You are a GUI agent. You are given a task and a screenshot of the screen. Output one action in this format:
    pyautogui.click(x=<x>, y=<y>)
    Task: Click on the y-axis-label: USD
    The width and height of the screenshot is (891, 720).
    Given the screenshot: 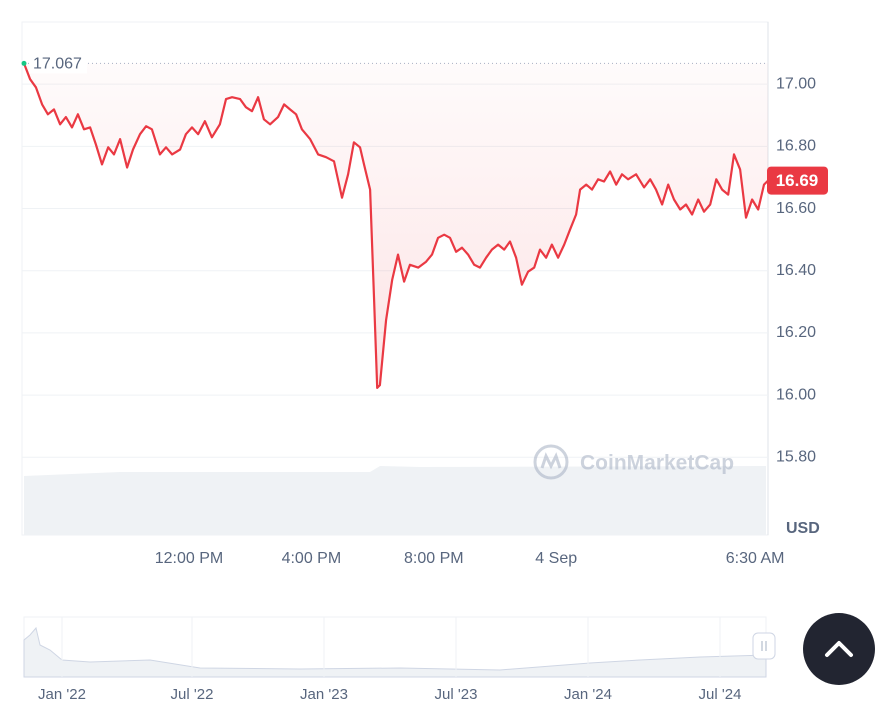 What is the action you would take?
    pyautogui.click(x=803, y=528)
    